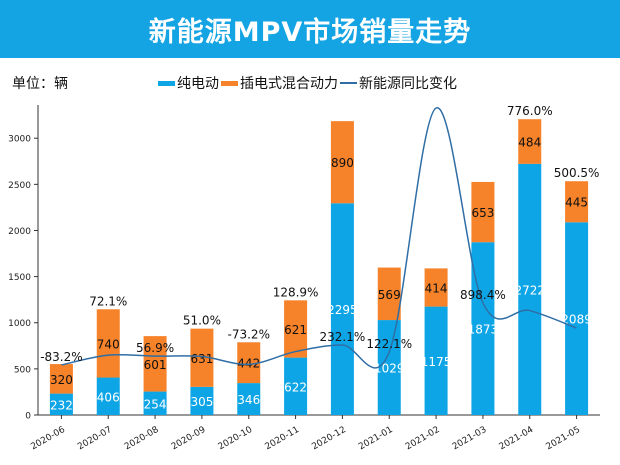 This screenshot has height=465, width=620. I want to click on data-label-phev: 653, so click(482, 213).